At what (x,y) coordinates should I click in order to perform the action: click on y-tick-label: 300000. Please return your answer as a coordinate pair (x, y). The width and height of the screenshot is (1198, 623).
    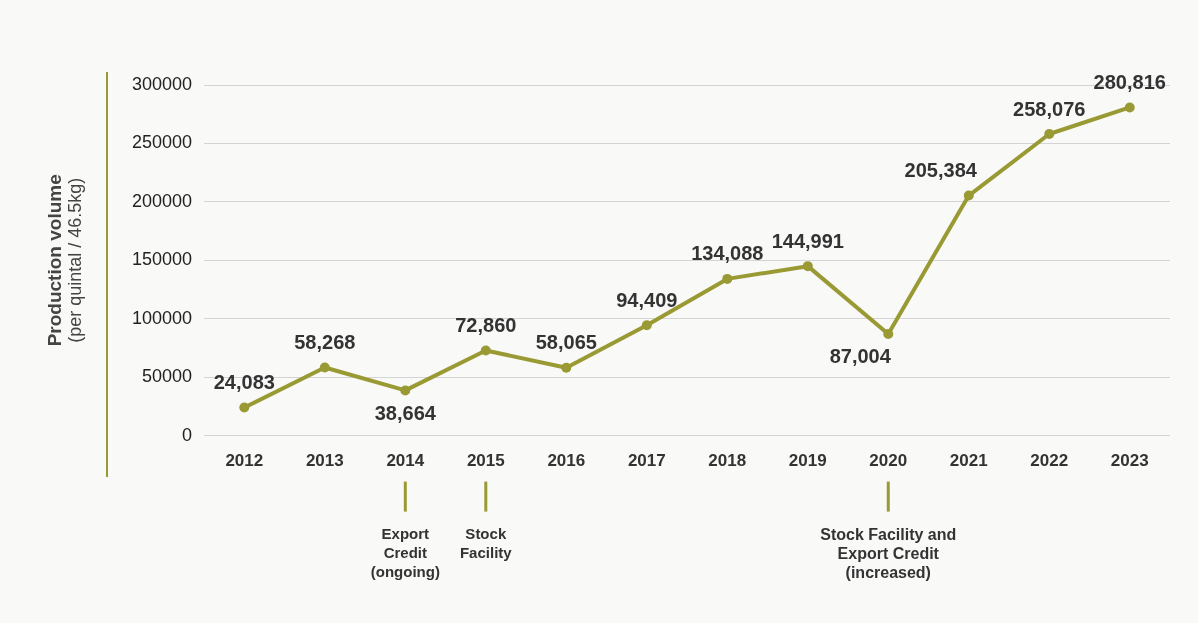
    Looking at the image, I should click on (162, 83).